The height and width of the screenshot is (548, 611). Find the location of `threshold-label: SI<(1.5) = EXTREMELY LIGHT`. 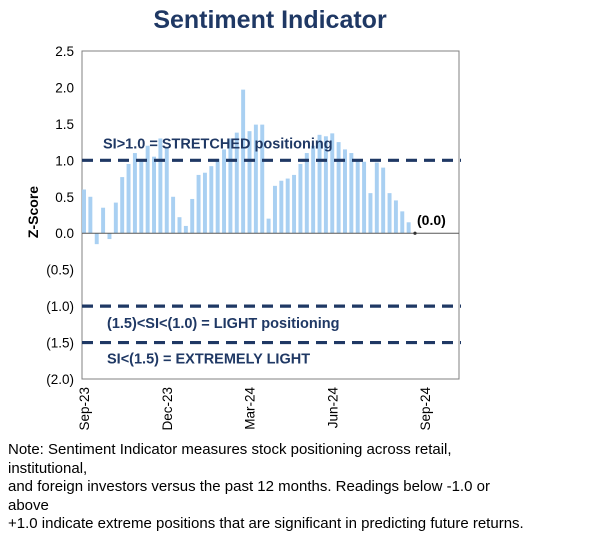

threshold-label: SI<(1.5) = EXTREMELY LIGHT is located at coordinates (208, 360).